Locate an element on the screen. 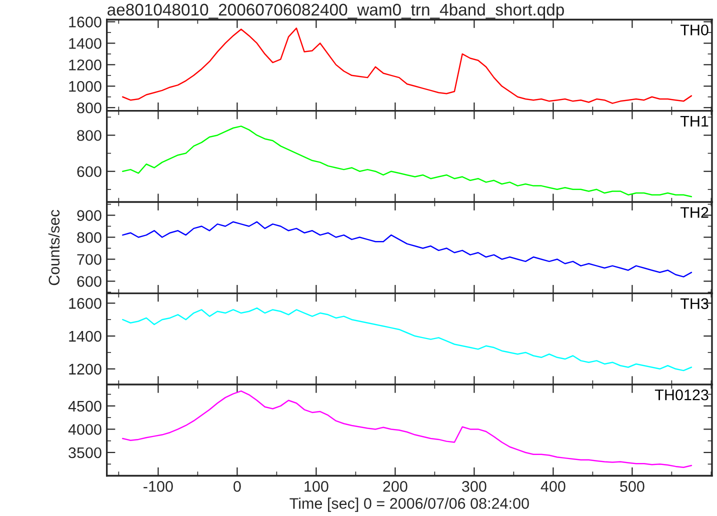 The width and height of the screenshot is (717, 516). x-tick-label: 0 is located at coordinates (237, 486).